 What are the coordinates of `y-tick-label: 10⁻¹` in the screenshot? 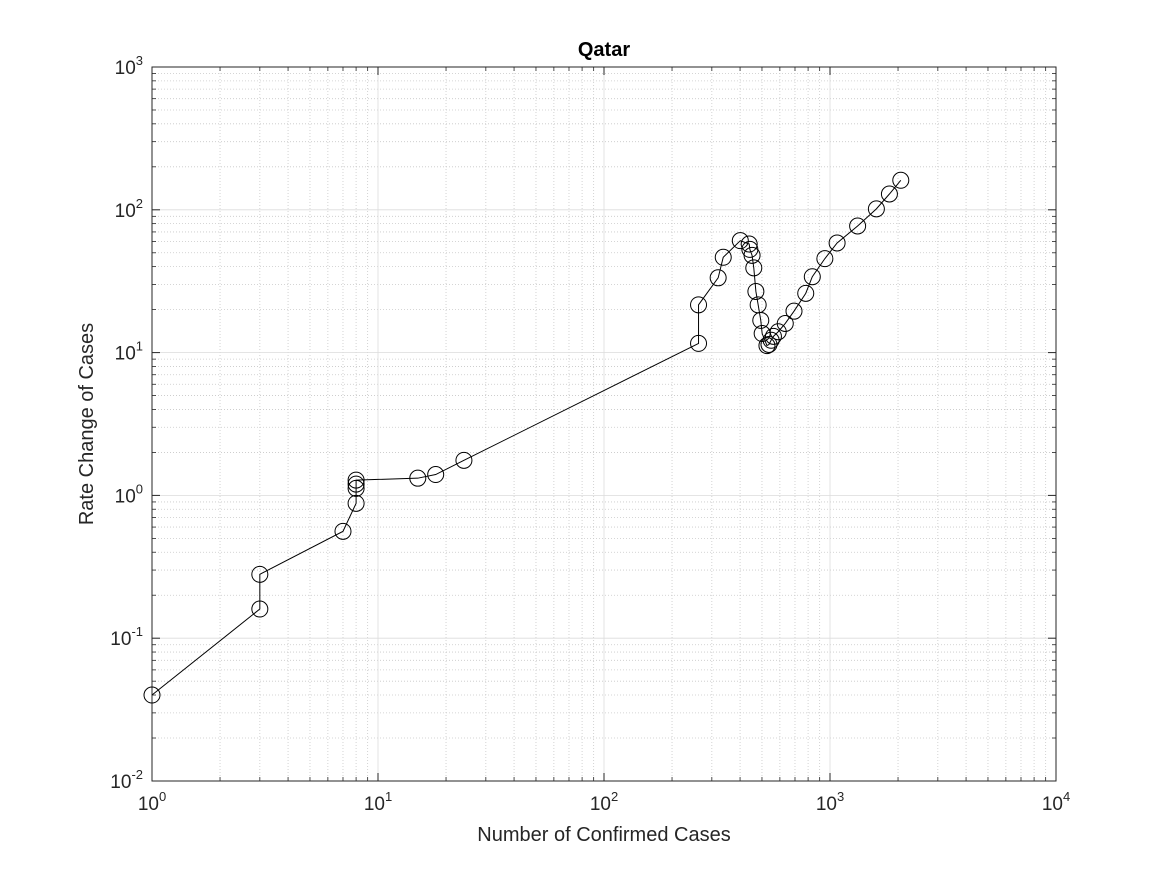 It's located at (126, 637).